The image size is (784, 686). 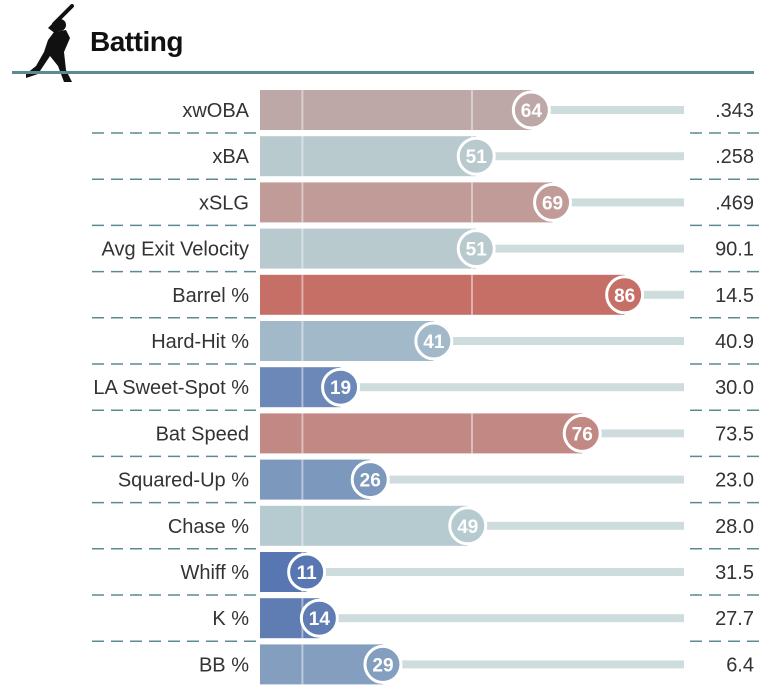 I want to click on stat-value: 40.9, so click(x=734, y=342).